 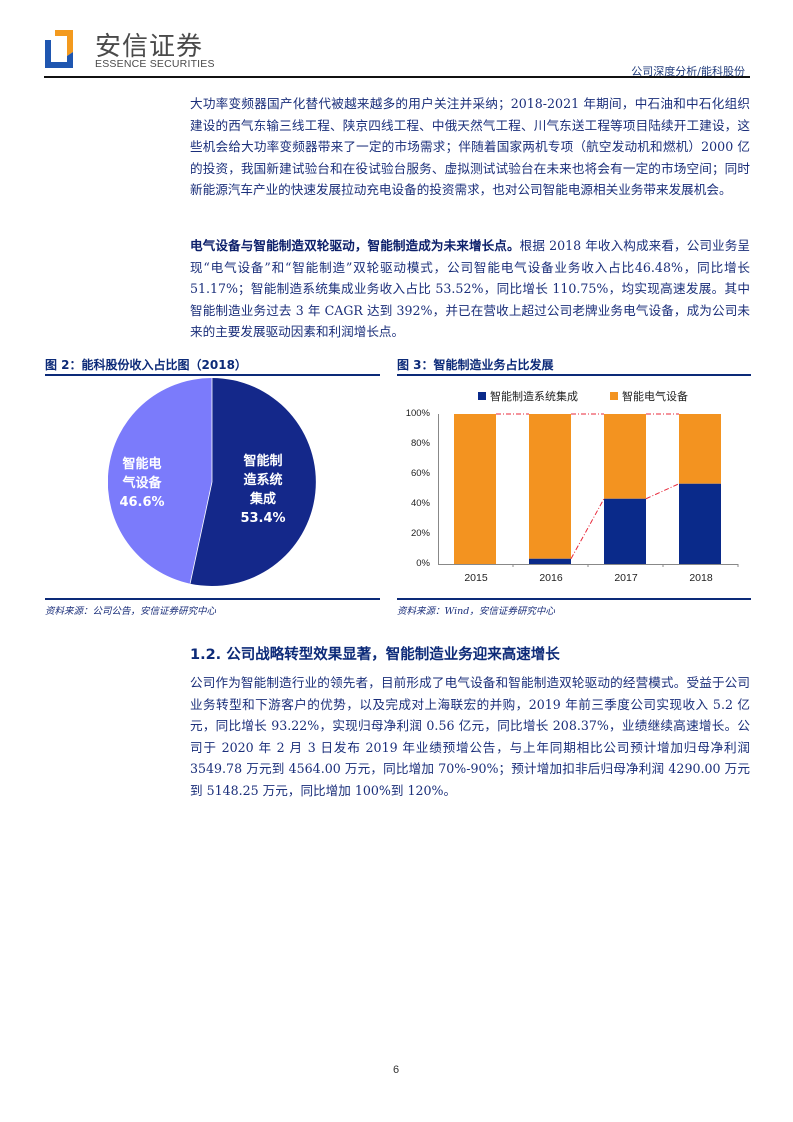 I want to click on pie-label-line: 造系统, so click(x=263, y=480).